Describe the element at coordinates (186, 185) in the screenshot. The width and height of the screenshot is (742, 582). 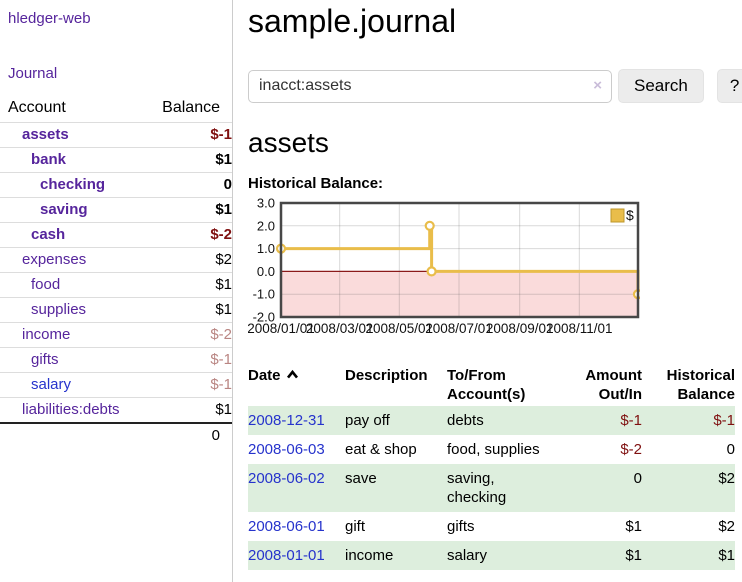
I see `account-balance: 0` at that location.